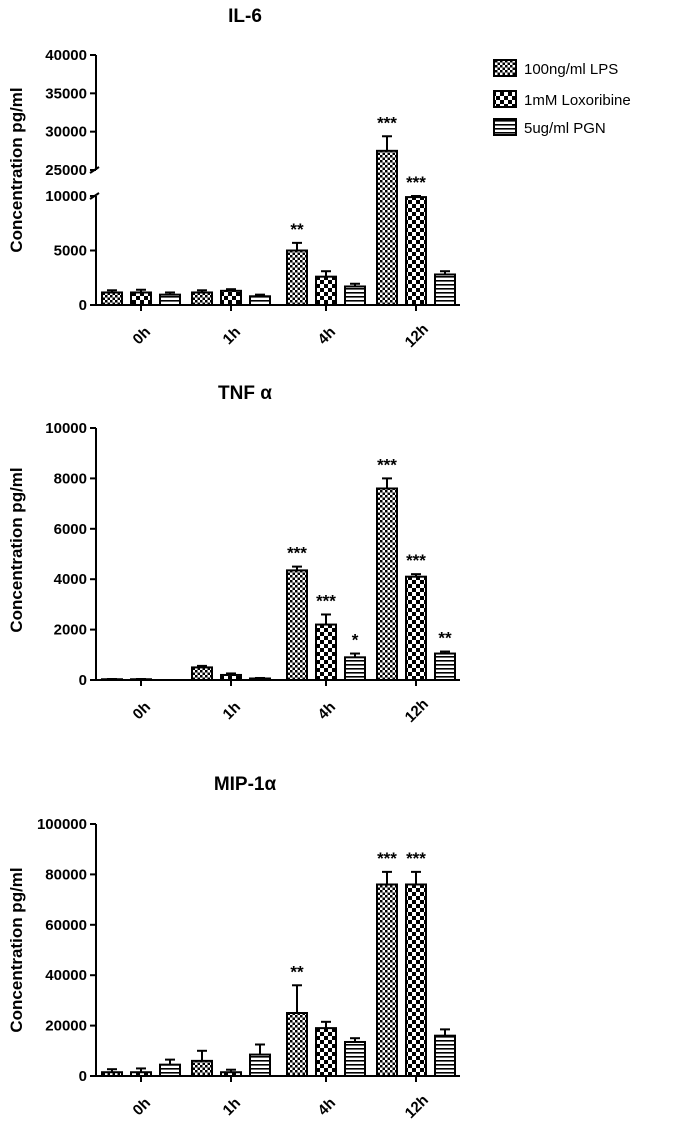 The width and height of the screenshot is (686, 1126). I want to click on chart-title: MIP-1α, so click(245, 784).